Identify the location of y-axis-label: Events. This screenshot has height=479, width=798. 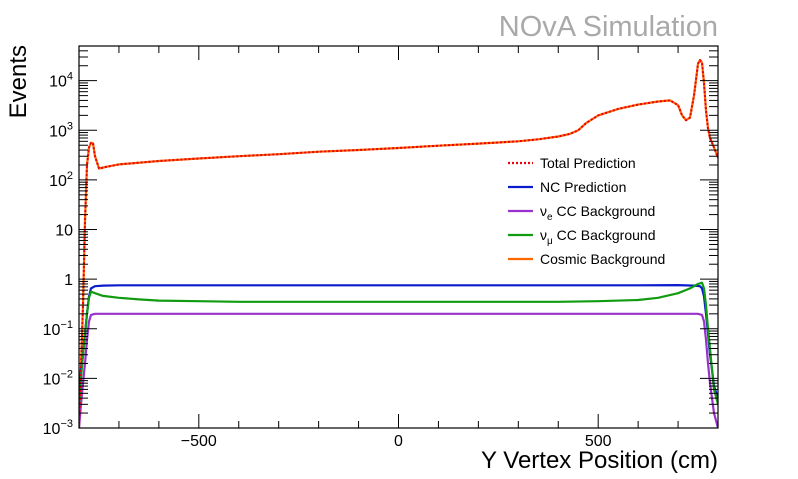
(18, 81).